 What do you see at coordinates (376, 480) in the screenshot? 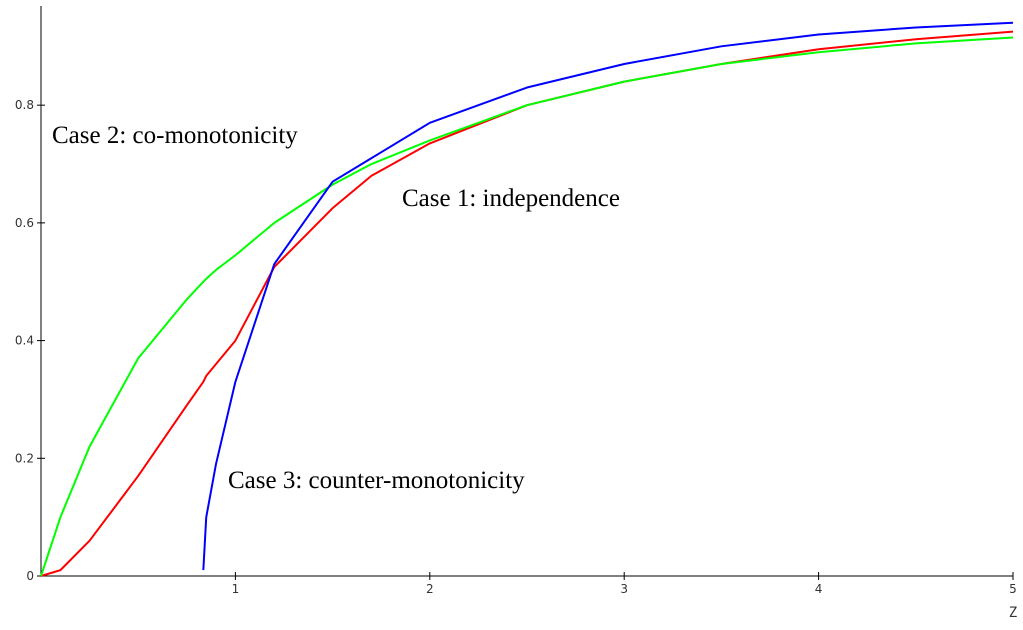
I see `curve-label: Case 3: counter-monotonicity` at bounding box center [376, 480].